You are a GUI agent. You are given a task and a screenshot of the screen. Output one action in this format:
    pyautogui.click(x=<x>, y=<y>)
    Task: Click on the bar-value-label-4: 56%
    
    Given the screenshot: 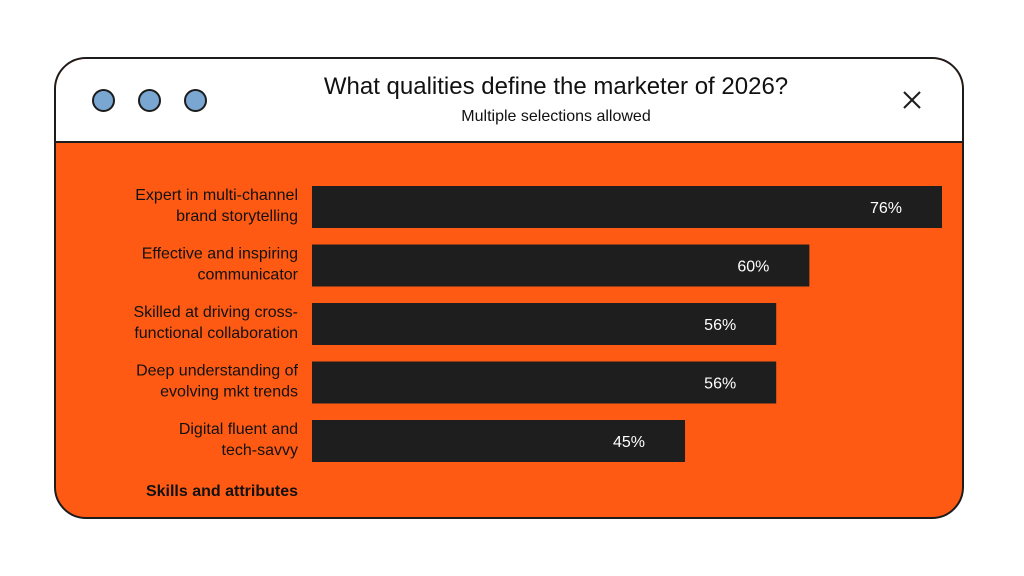 What is the action you would take?
    pyautogui.click(x=720, y=384)
    